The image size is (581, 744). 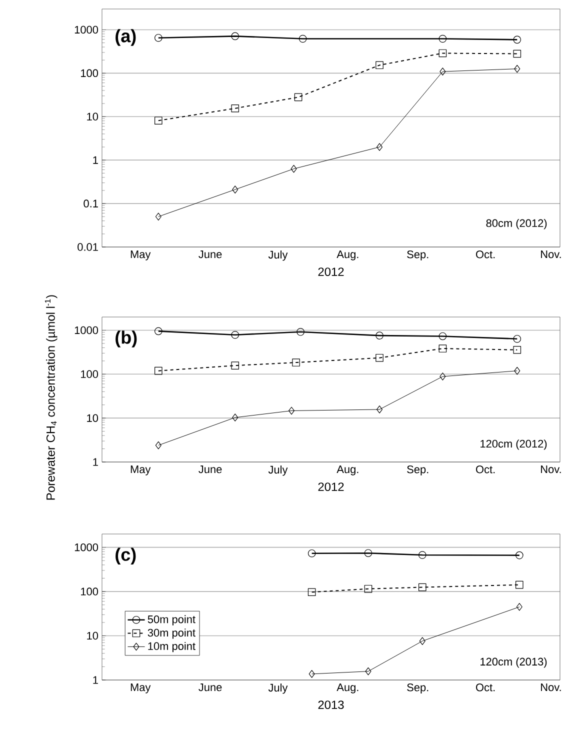 What do you see at coordinates (513, 445) in the screenshot?
I see `annotation: 120cm (2012)` at bounding box center [513, 445].